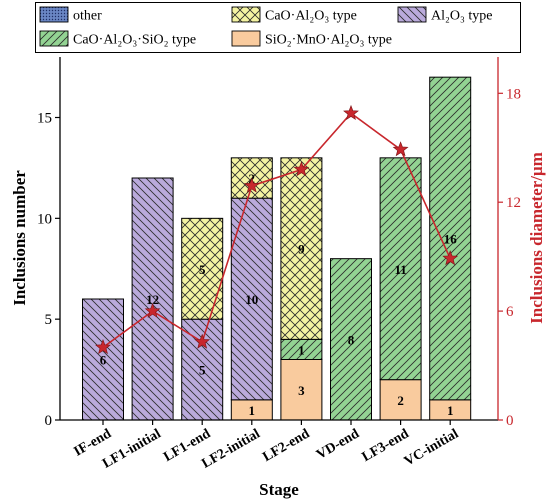 The height and width of the screenshot is (502, 550). I want to click on legend-label: Al₂O₃ type, so click(461, 16).